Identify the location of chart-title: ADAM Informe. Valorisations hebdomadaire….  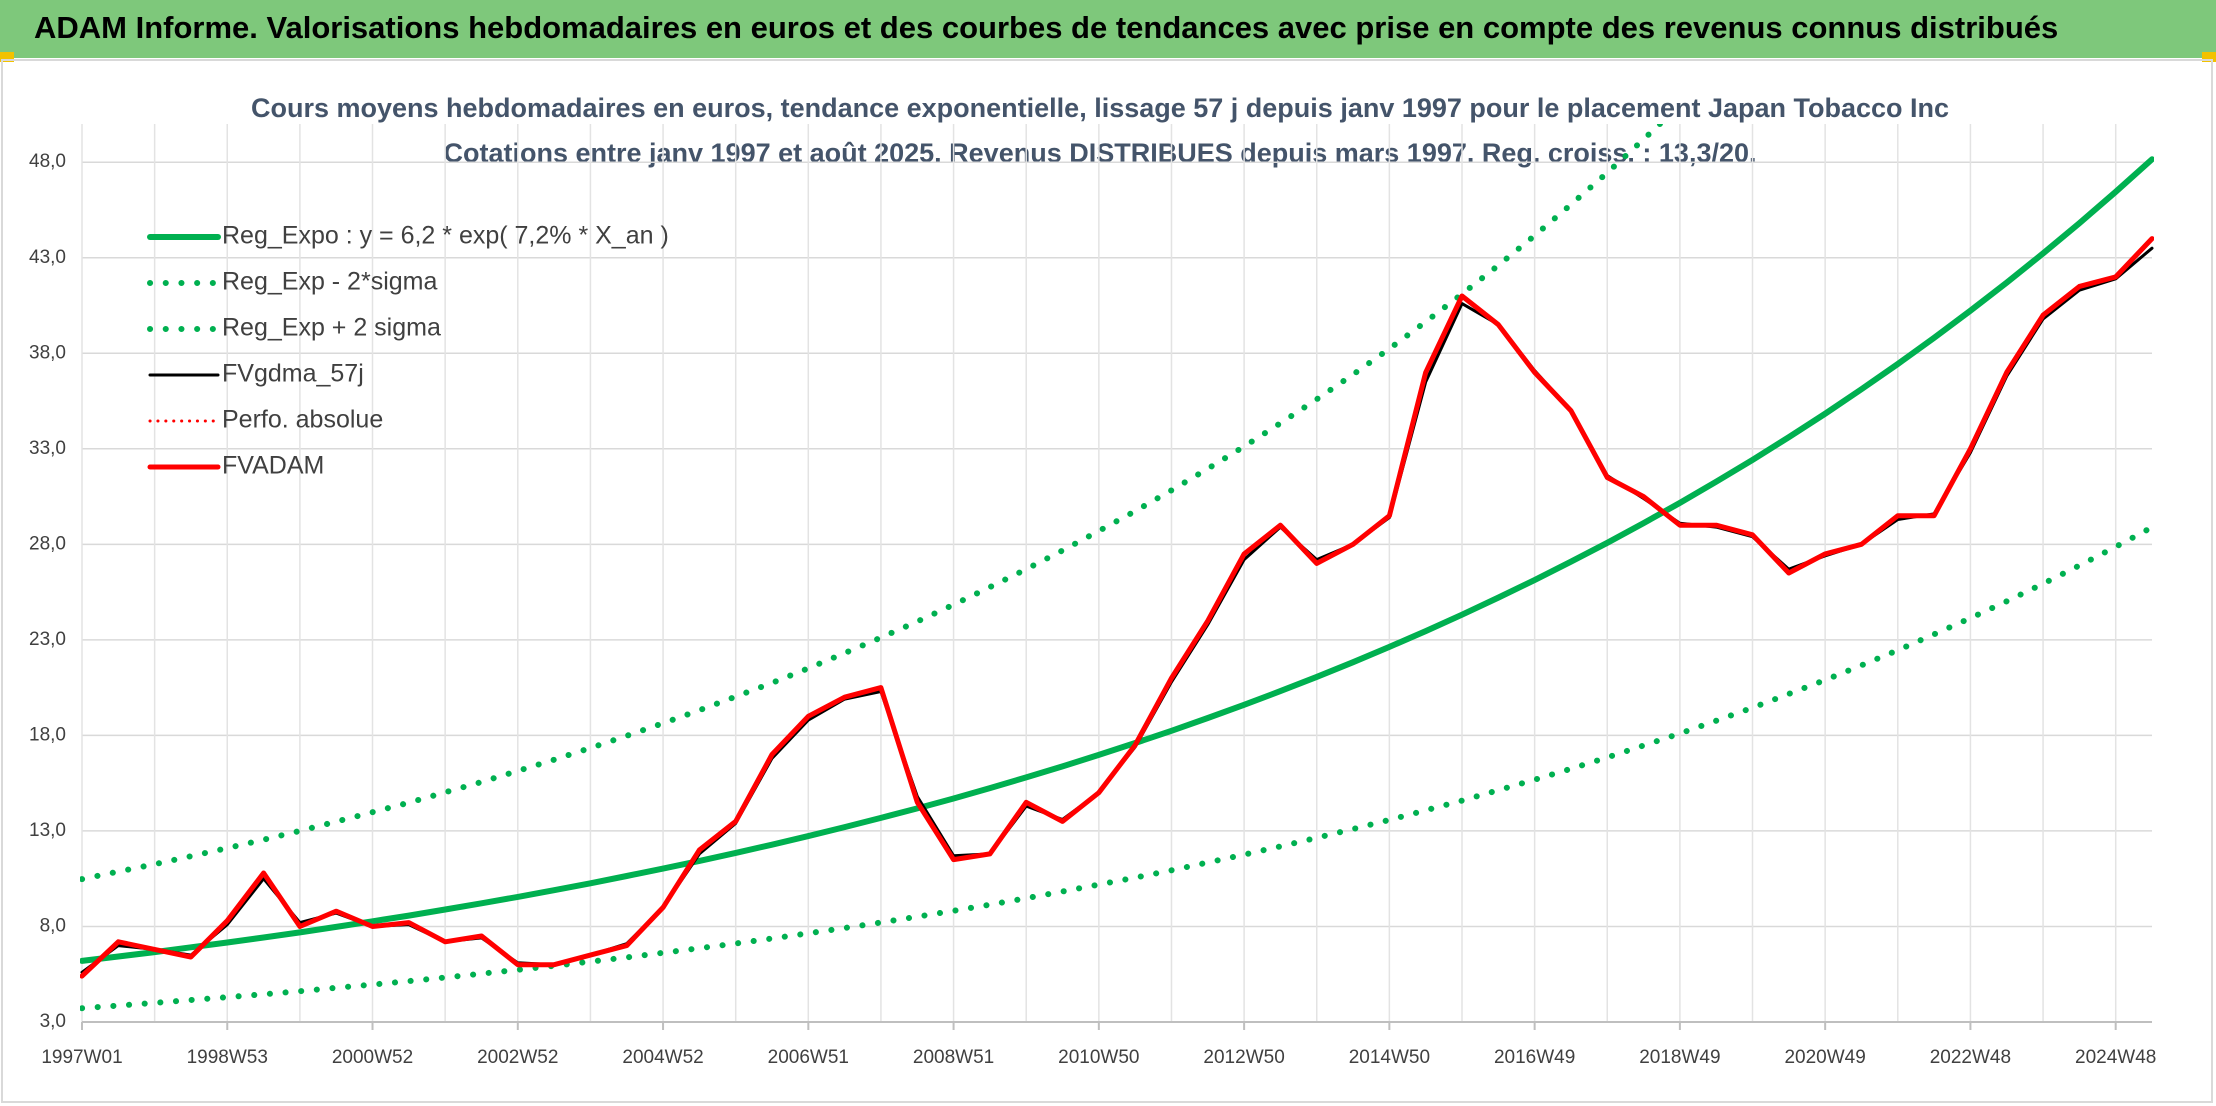
(1046, 27).